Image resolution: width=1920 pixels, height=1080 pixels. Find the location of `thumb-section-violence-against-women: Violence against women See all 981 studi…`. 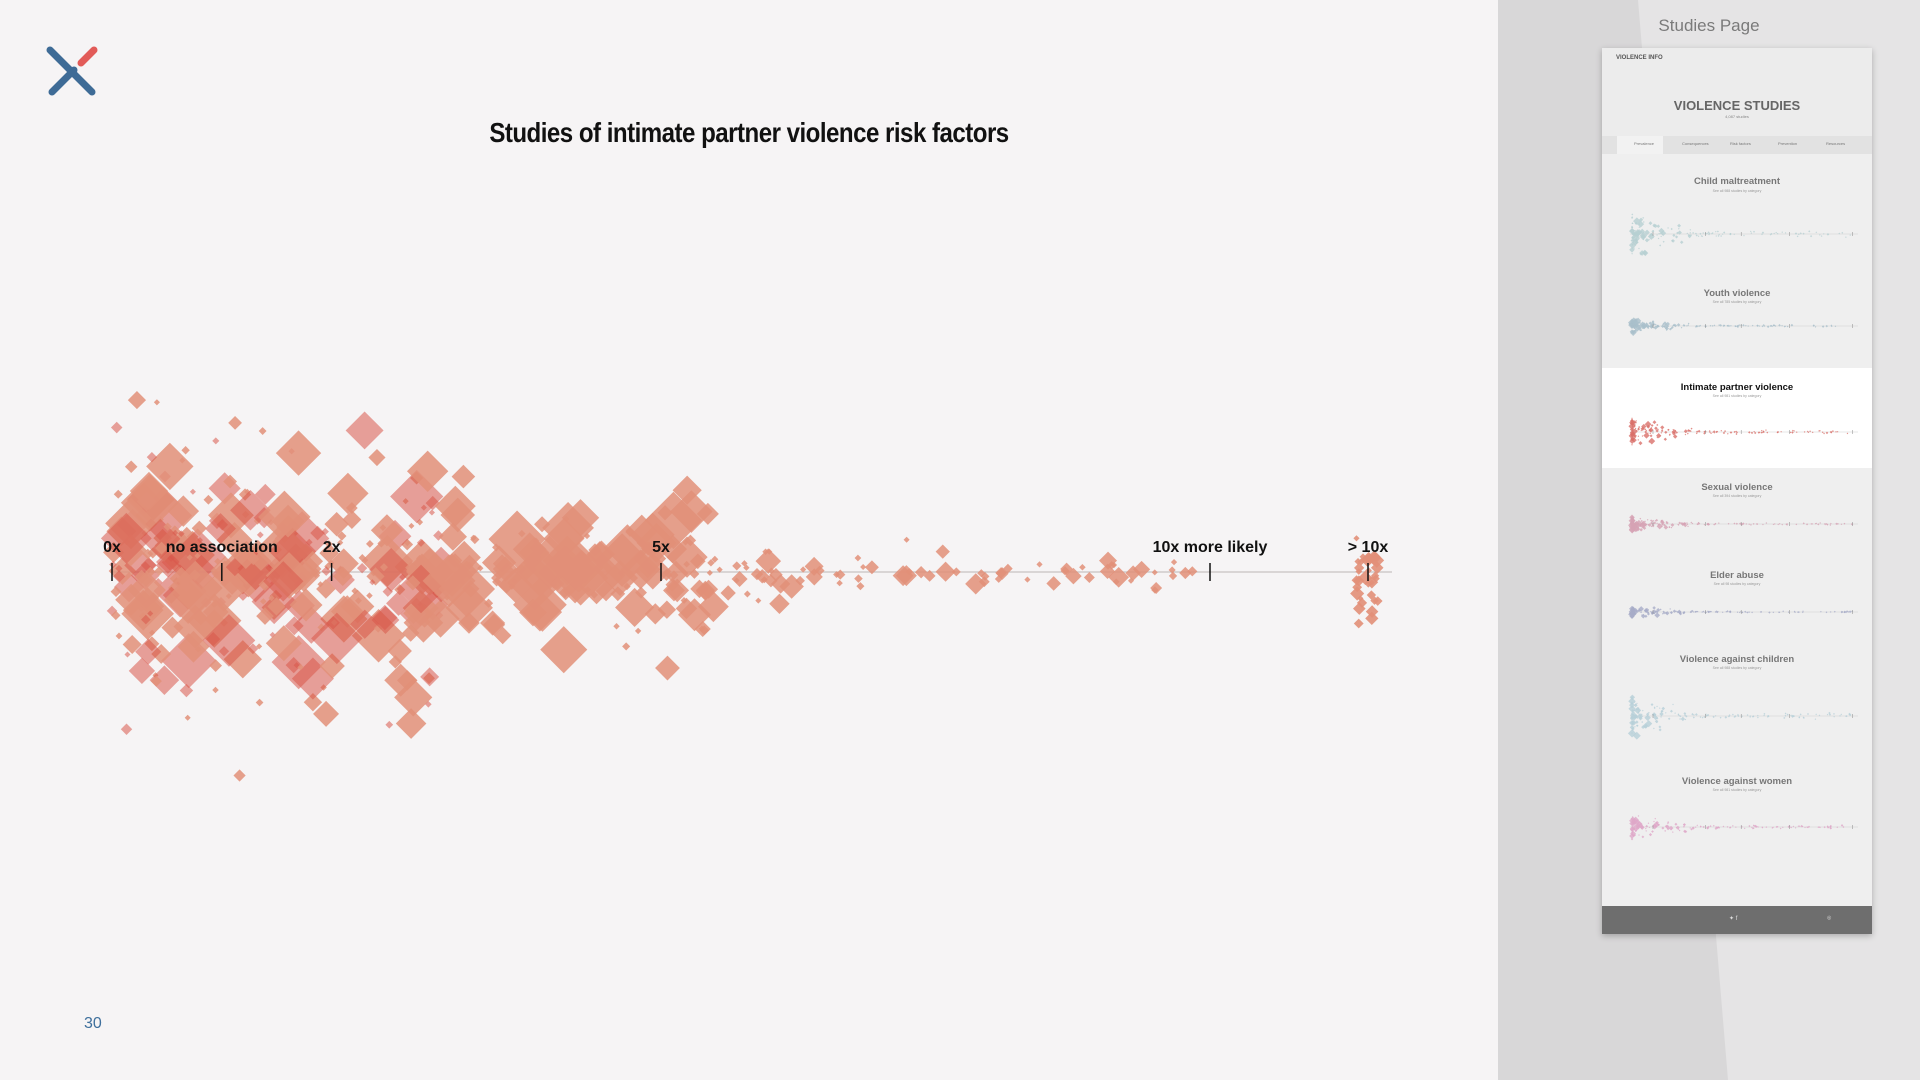

thumb-section-violence-against-women: Violence against women See all 981 studi… is located at coordinates (1737, 819).